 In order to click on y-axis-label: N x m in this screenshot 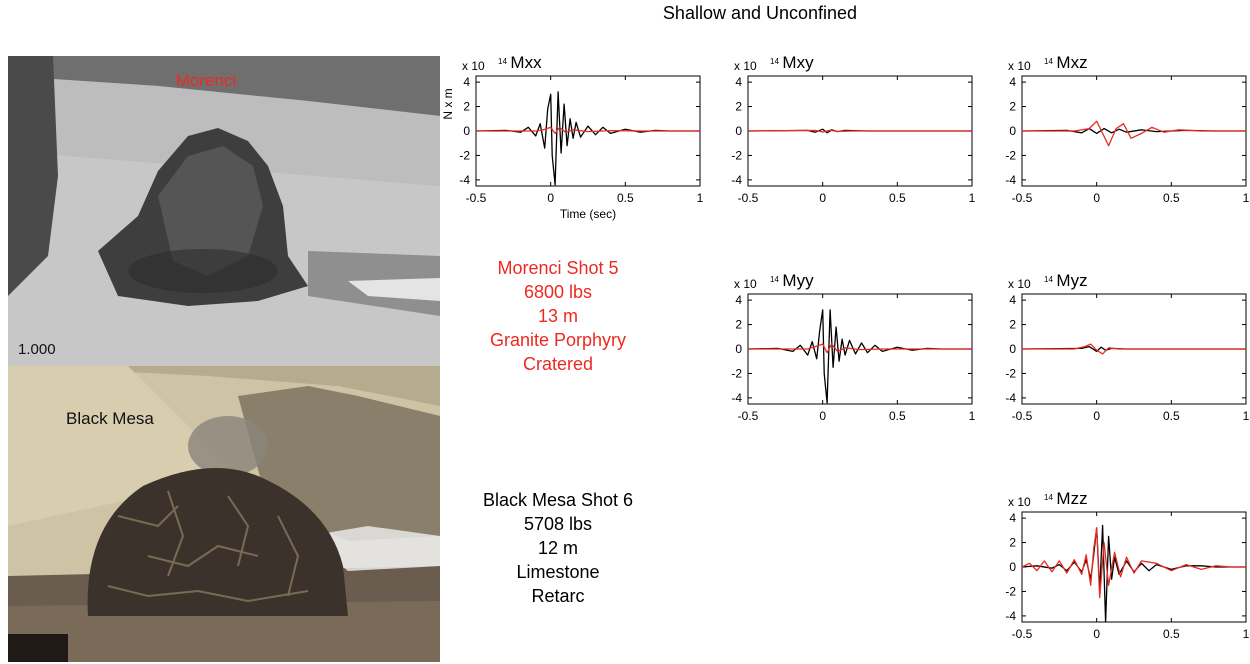, I will do `click(448, 103)`.